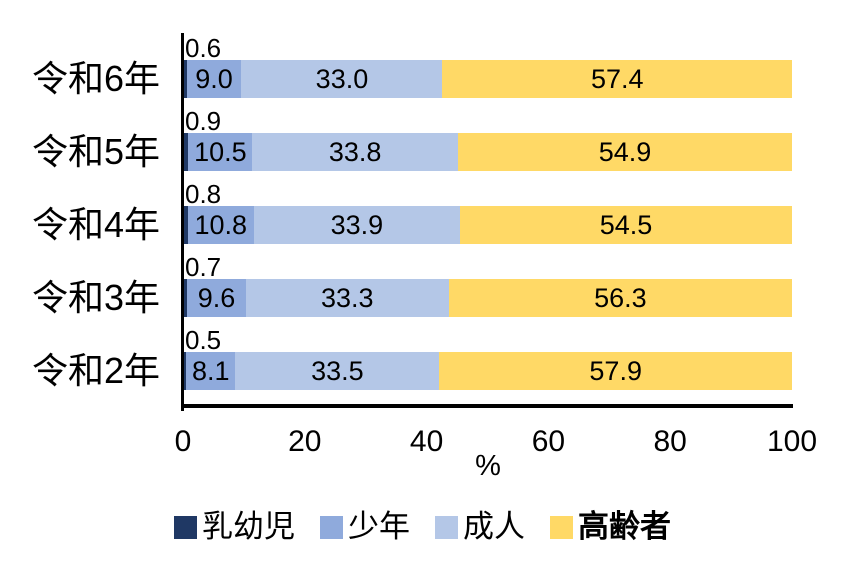 This screenshot has width=845, height=572. What do you see at coordinates (494, 526) in the screenshot?
I see `legend-label: 成人` at bounding box center [494, 526].